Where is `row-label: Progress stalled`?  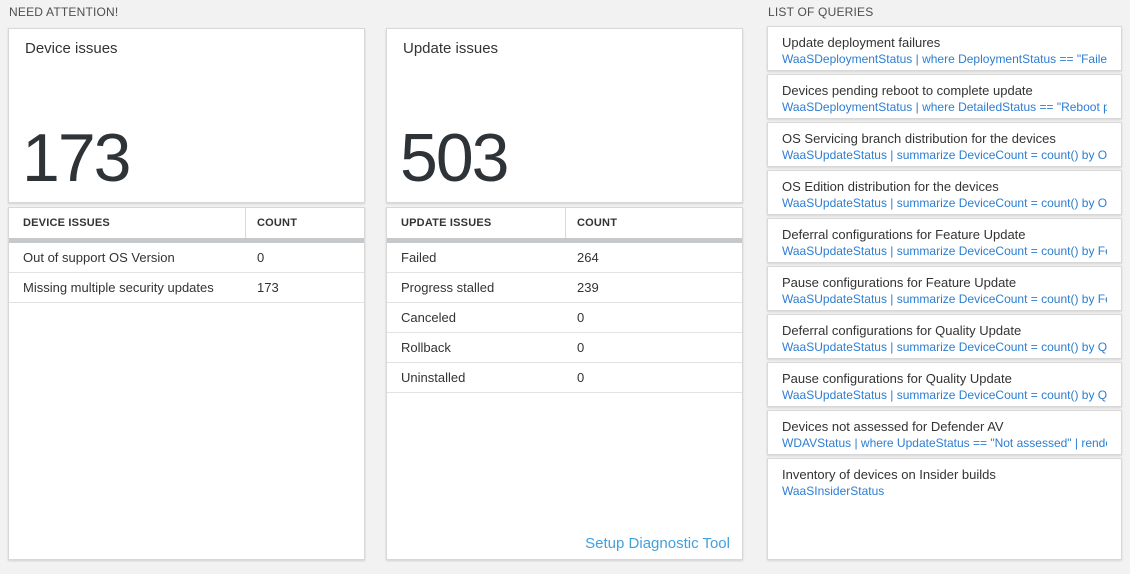 row-label: Progress stalled is located at coordinates (448, 287).